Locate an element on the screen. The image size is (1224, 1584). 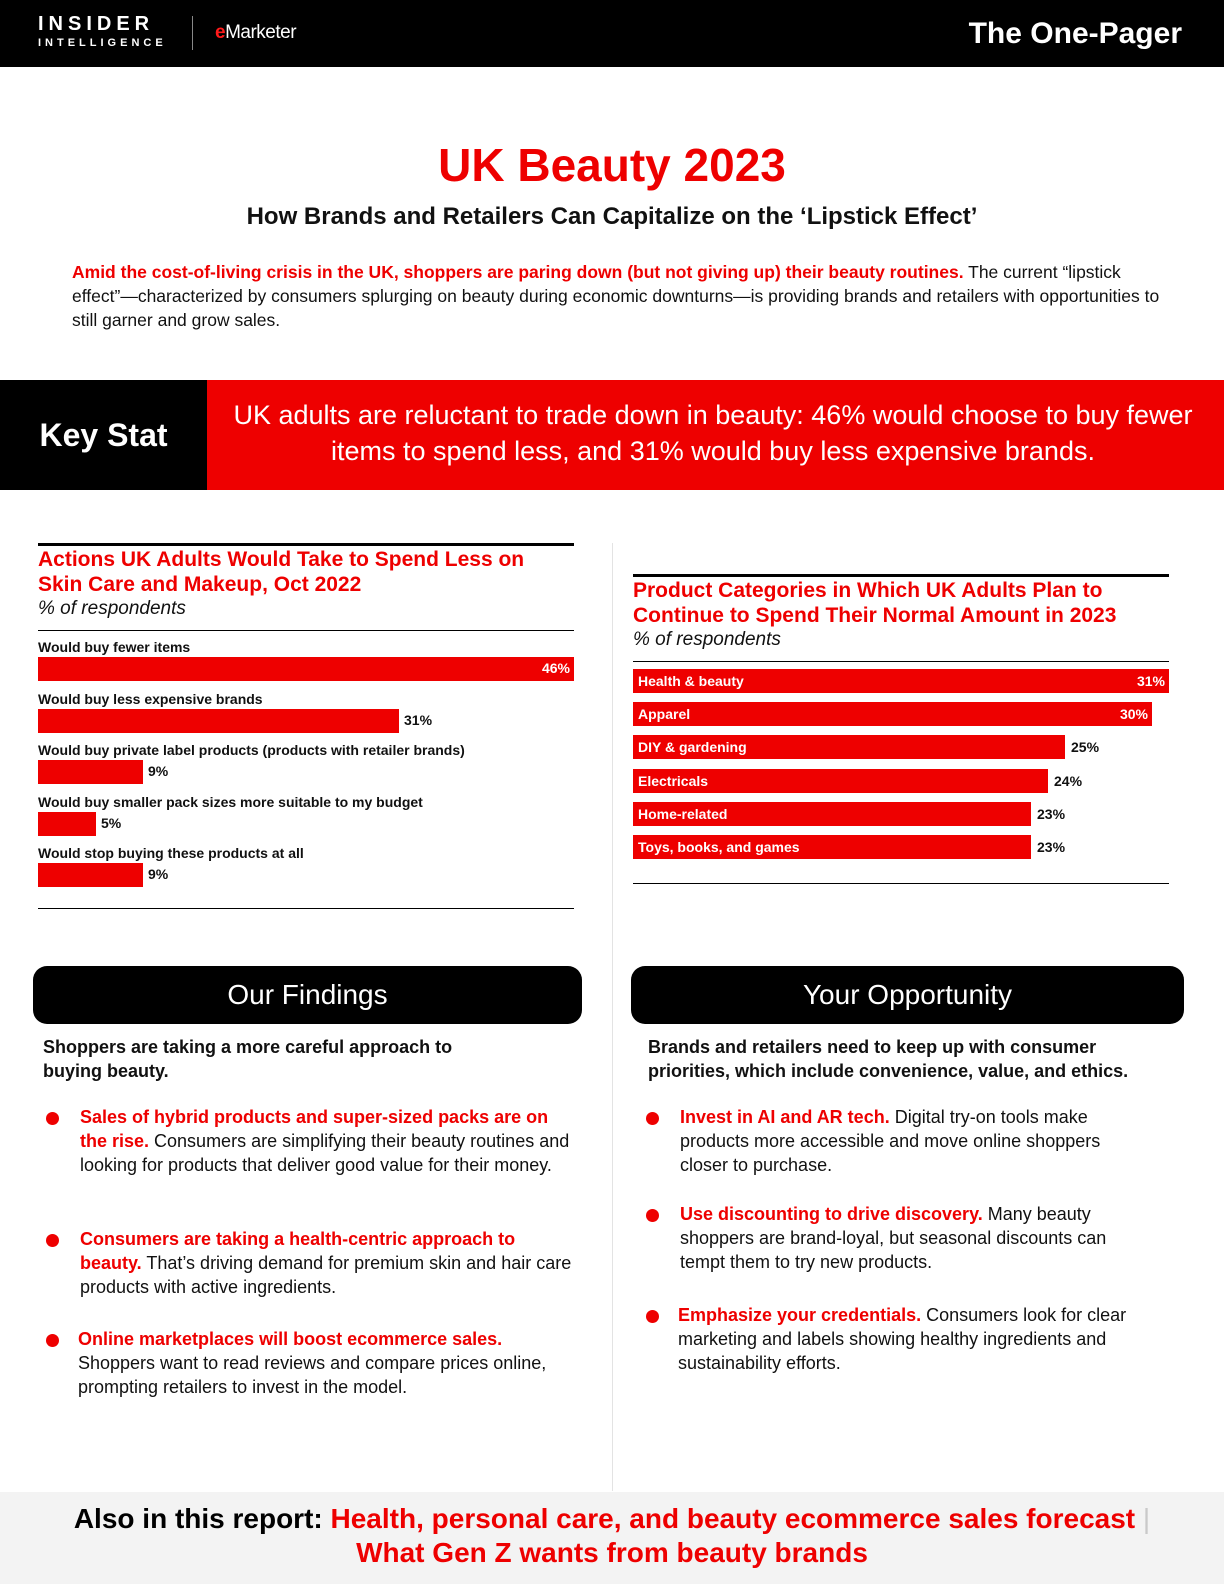
bar: Toys, books, and games is located at coordinates (832, 847).